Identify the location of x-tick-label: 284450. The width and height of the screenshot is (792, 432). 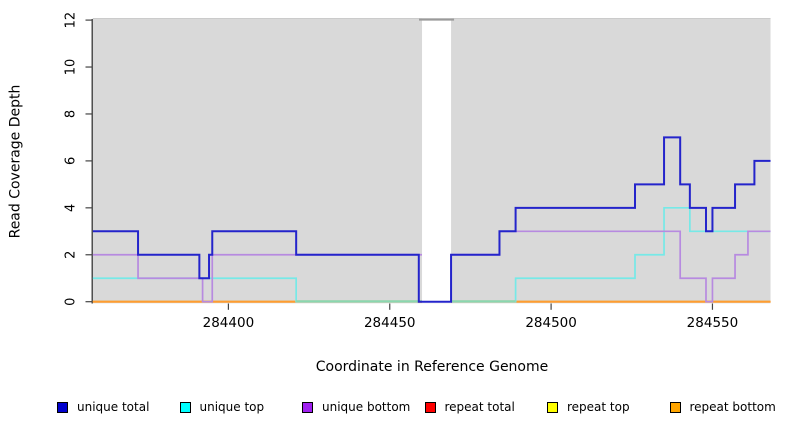
(390, 323).